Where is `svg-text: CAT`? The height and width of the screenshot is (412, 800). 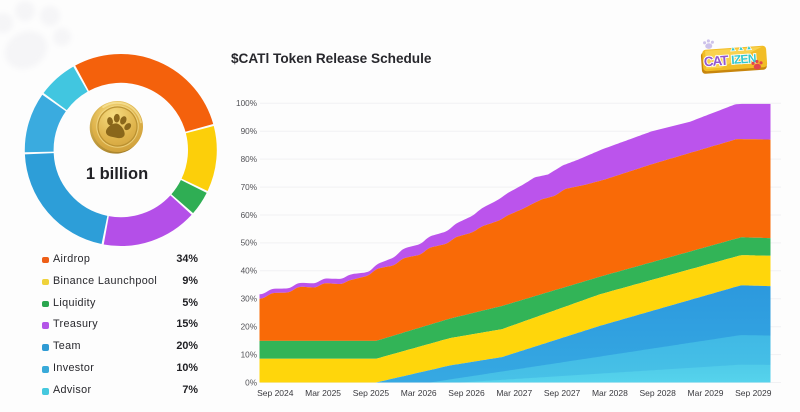
svg-text: CAT is located at coordinates (716, 61).